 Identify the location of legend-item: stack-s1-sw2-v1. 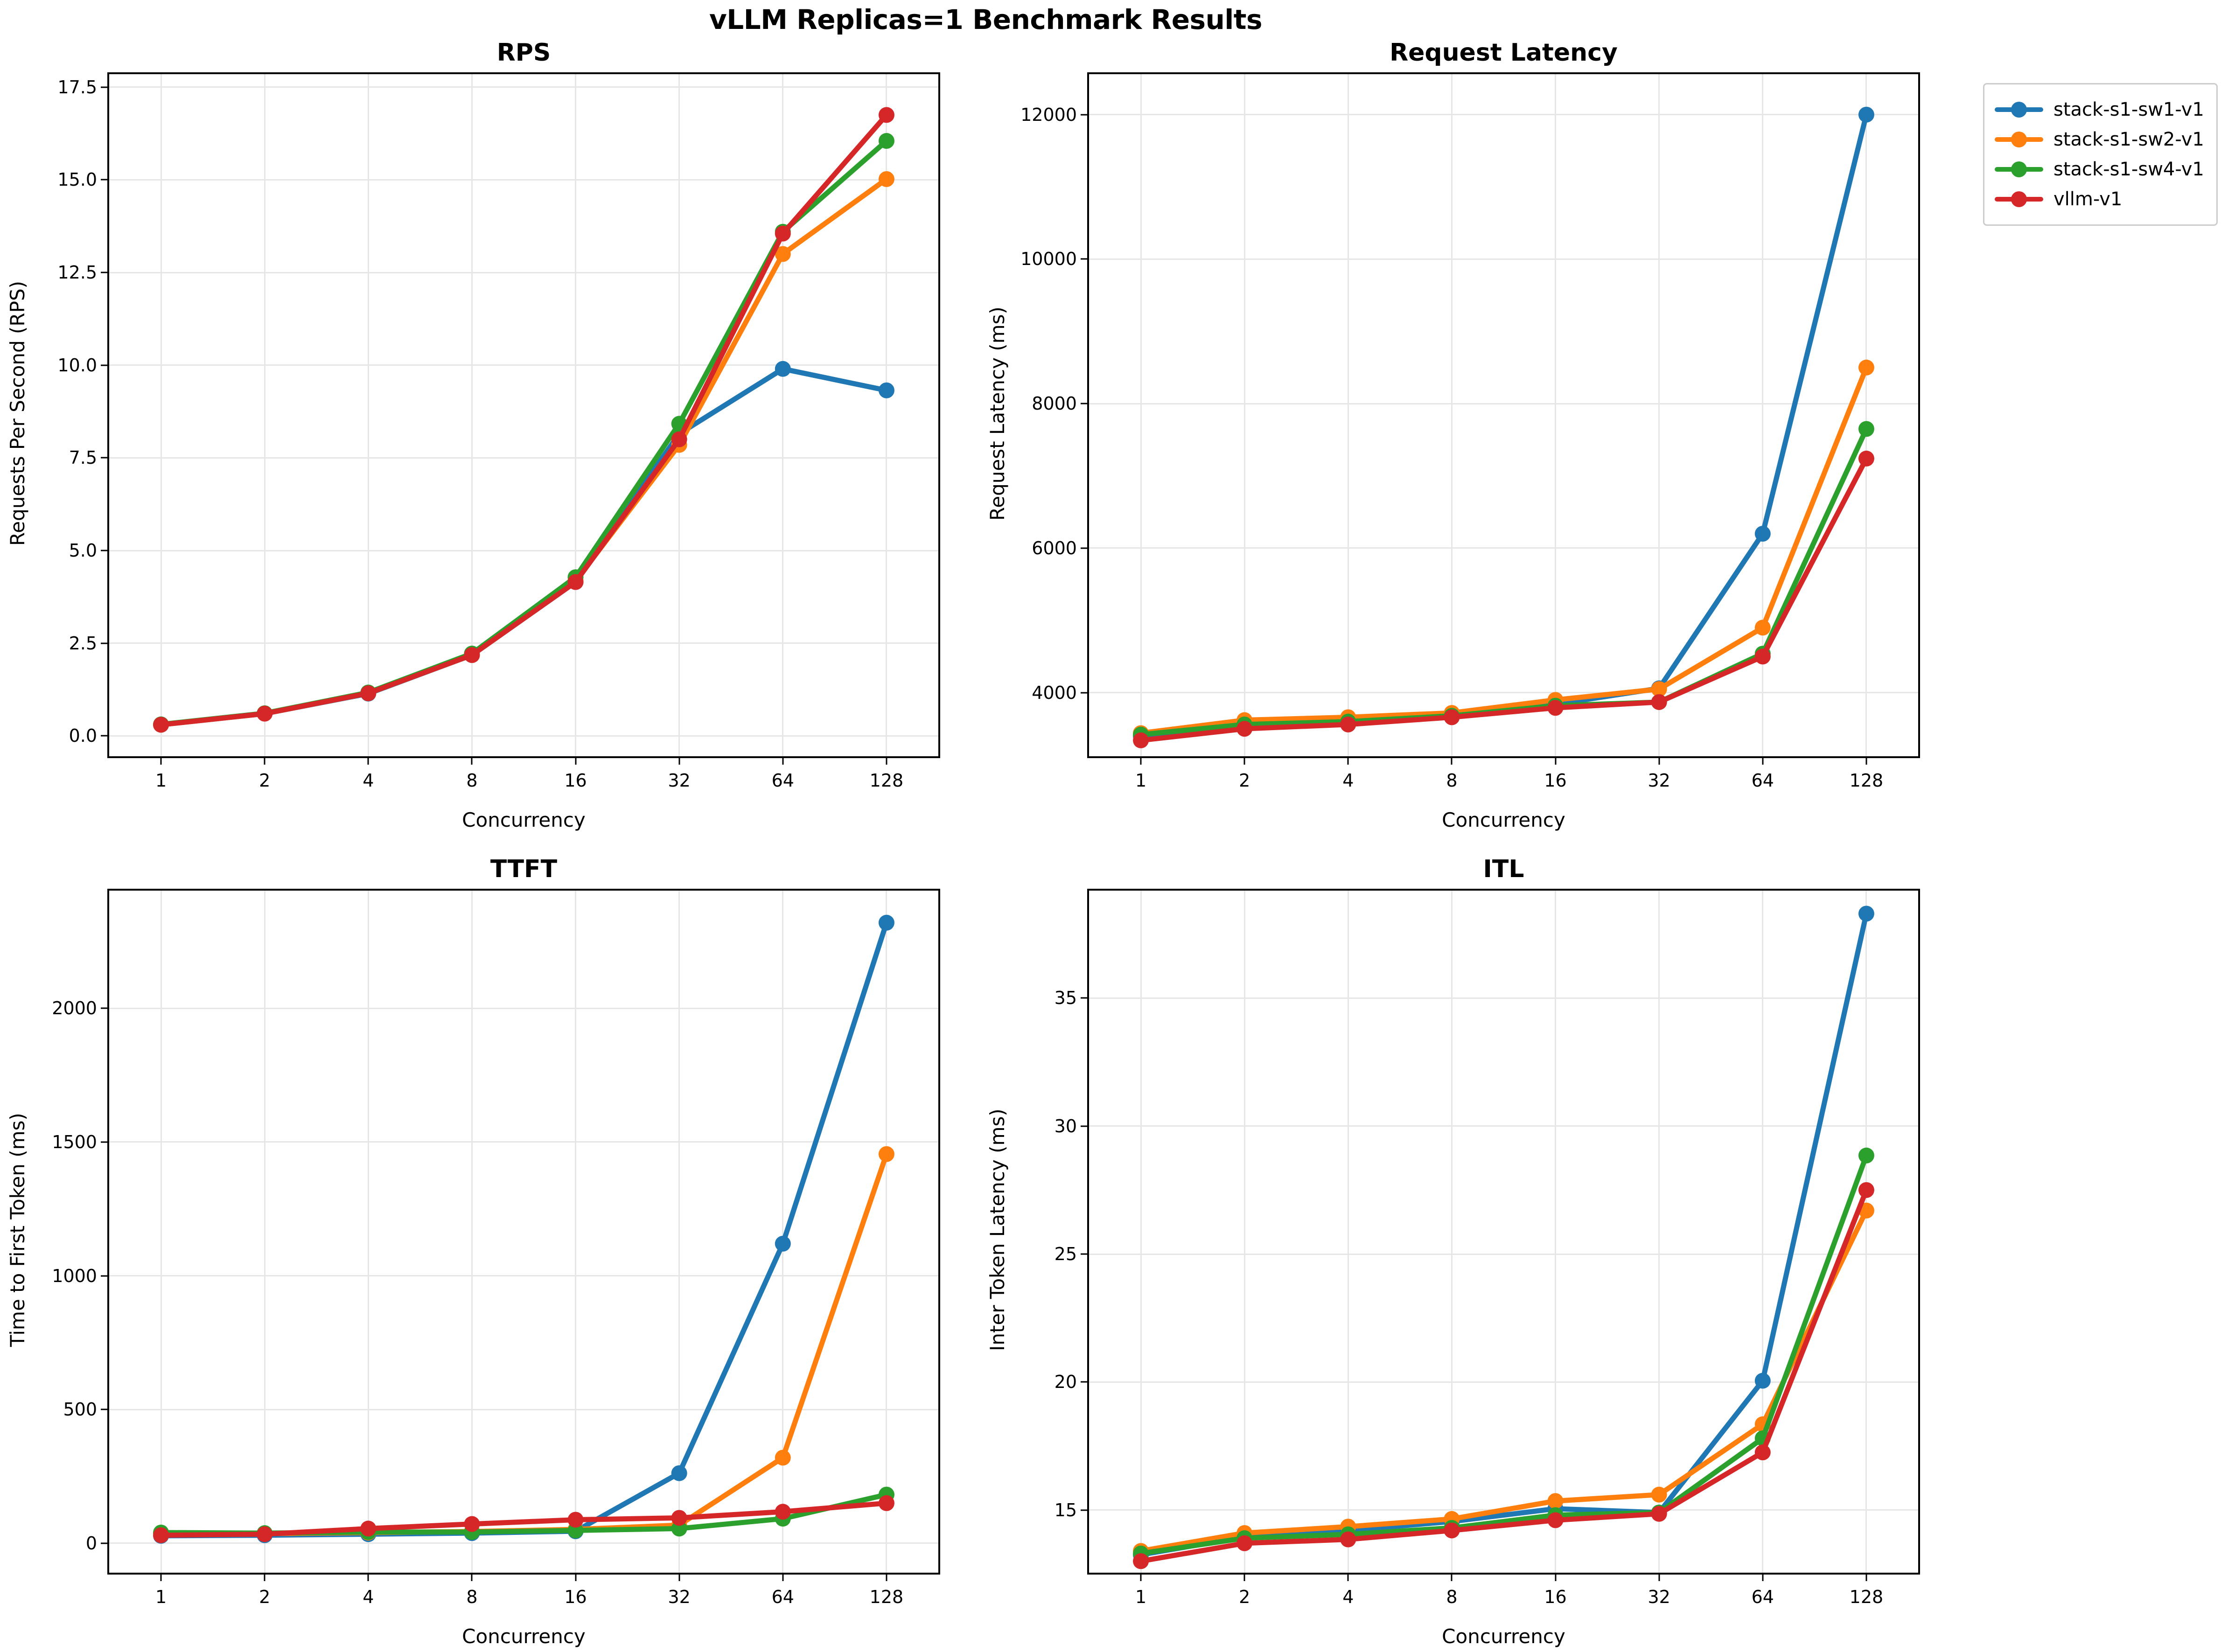
(2099, 140).